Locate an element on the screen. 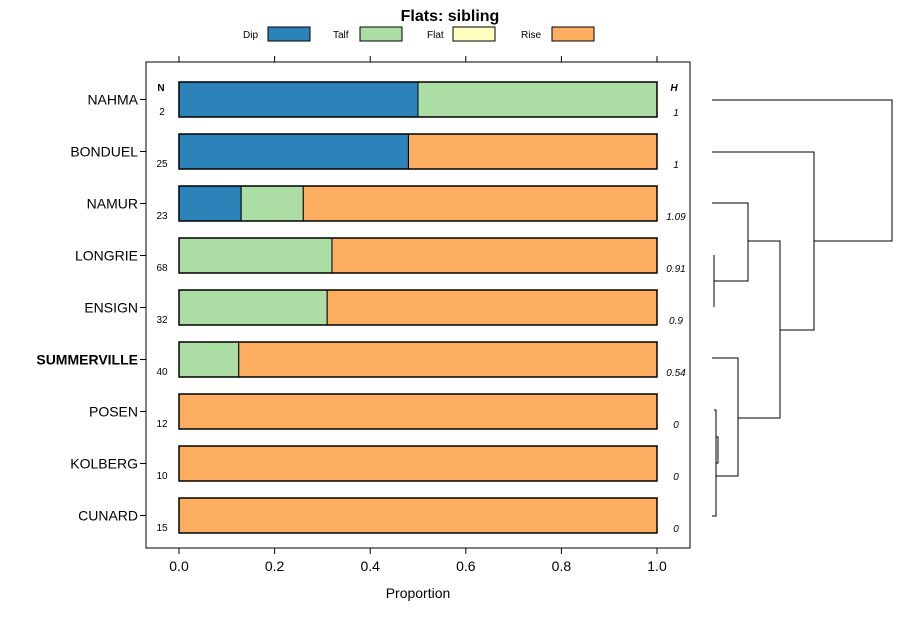  category-label: BONDUEL is located at coordinates (104, 152).